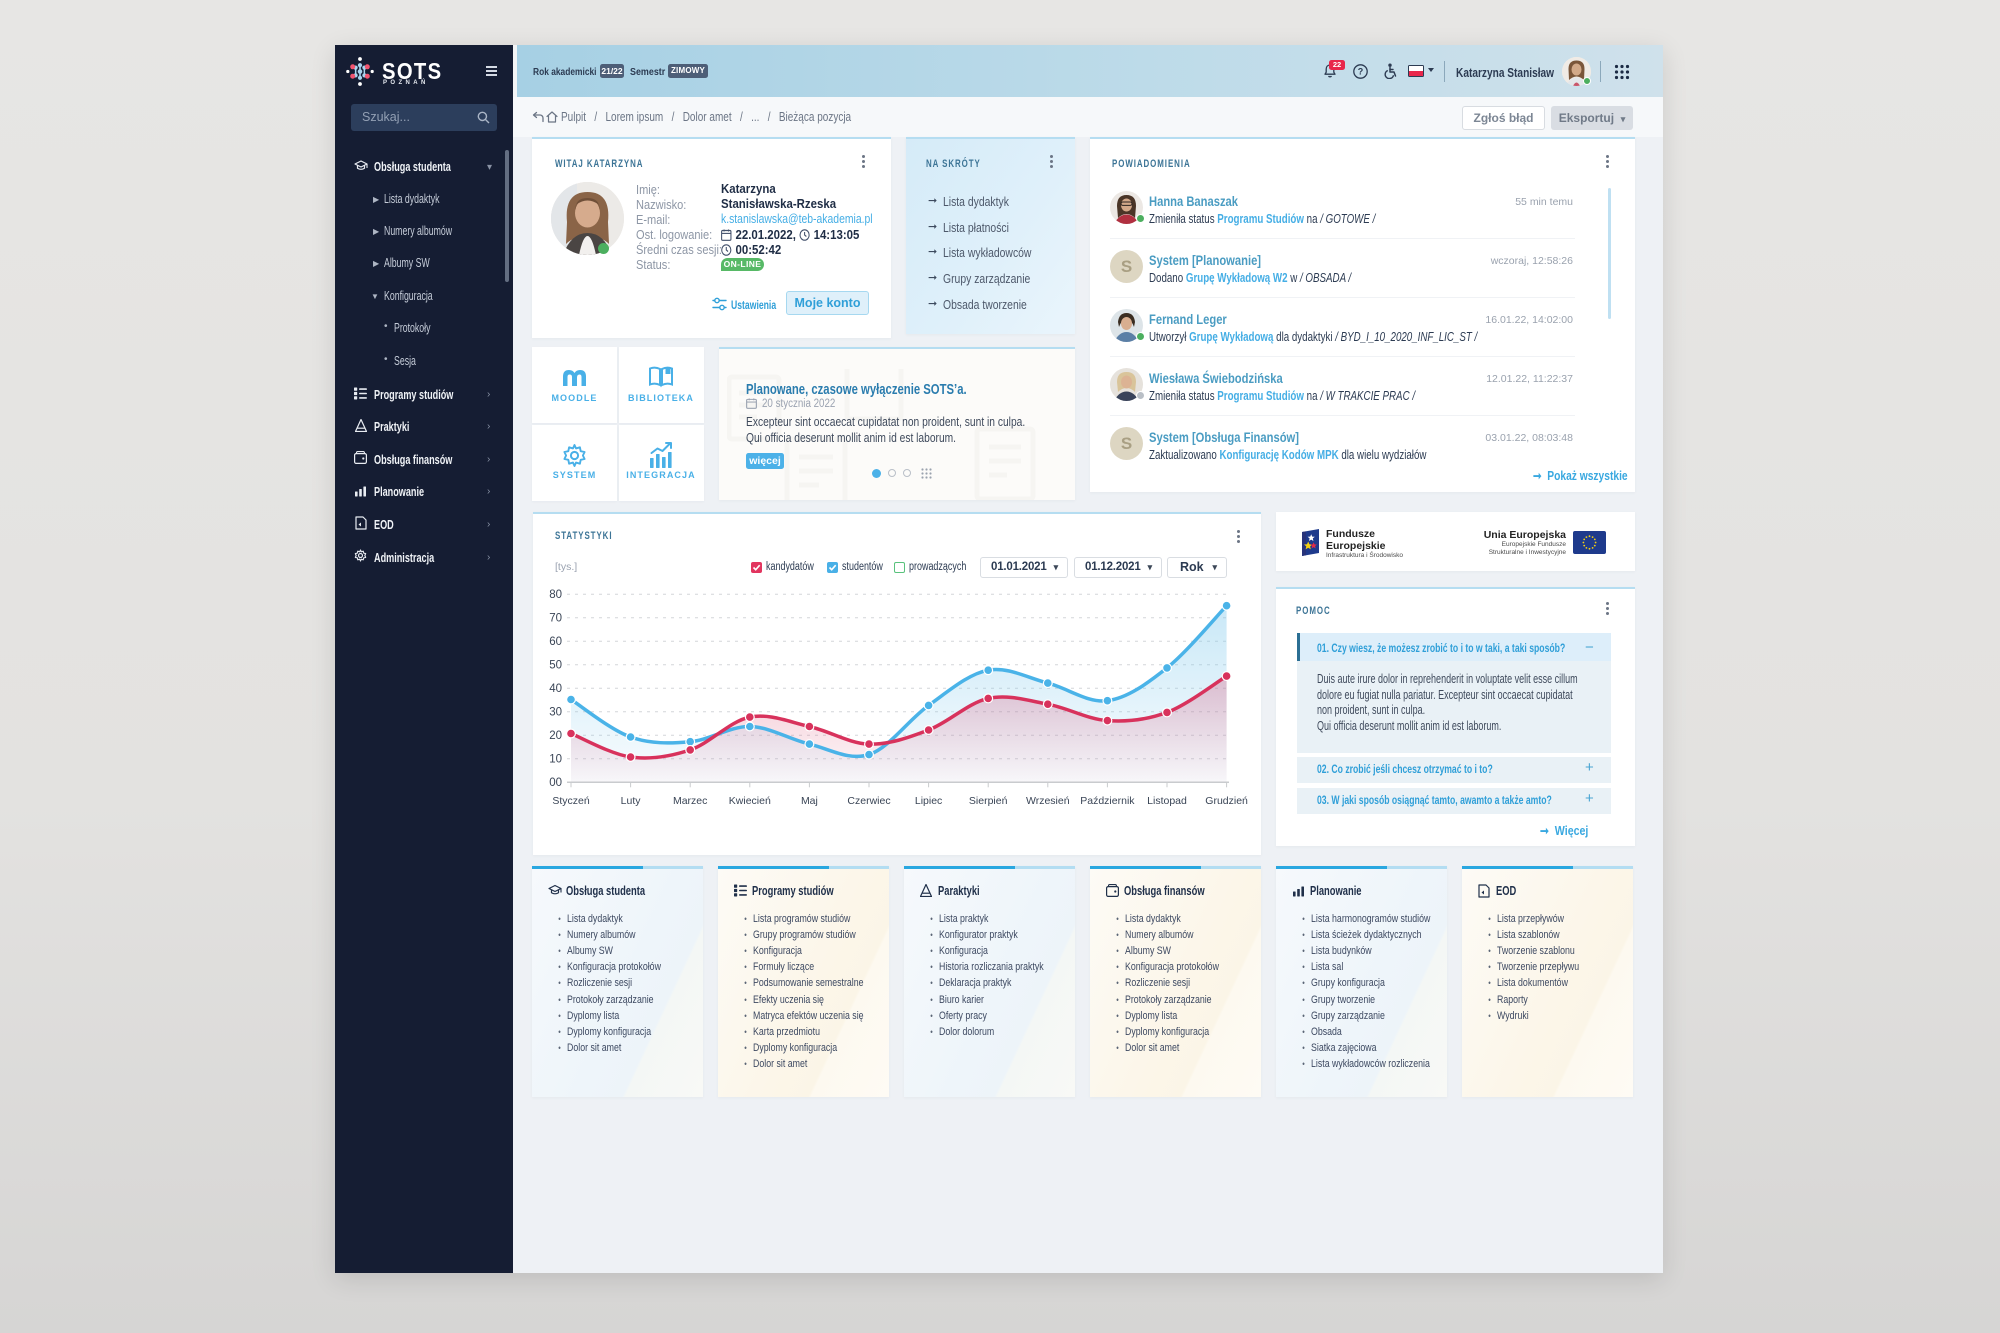  I want to click on svg-text: Lipiec, so click(928, 801).